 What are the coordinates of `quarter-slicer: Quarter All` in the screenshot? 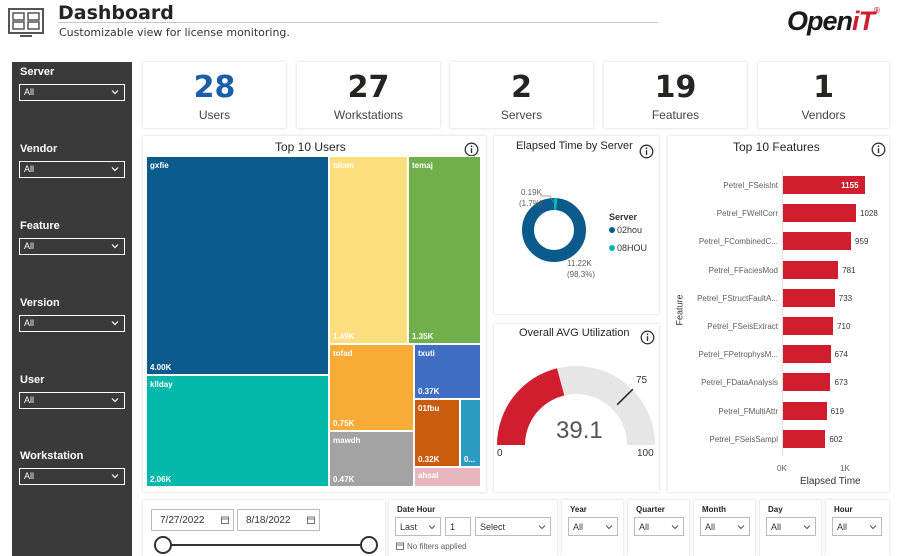 It's located at (658, 528).